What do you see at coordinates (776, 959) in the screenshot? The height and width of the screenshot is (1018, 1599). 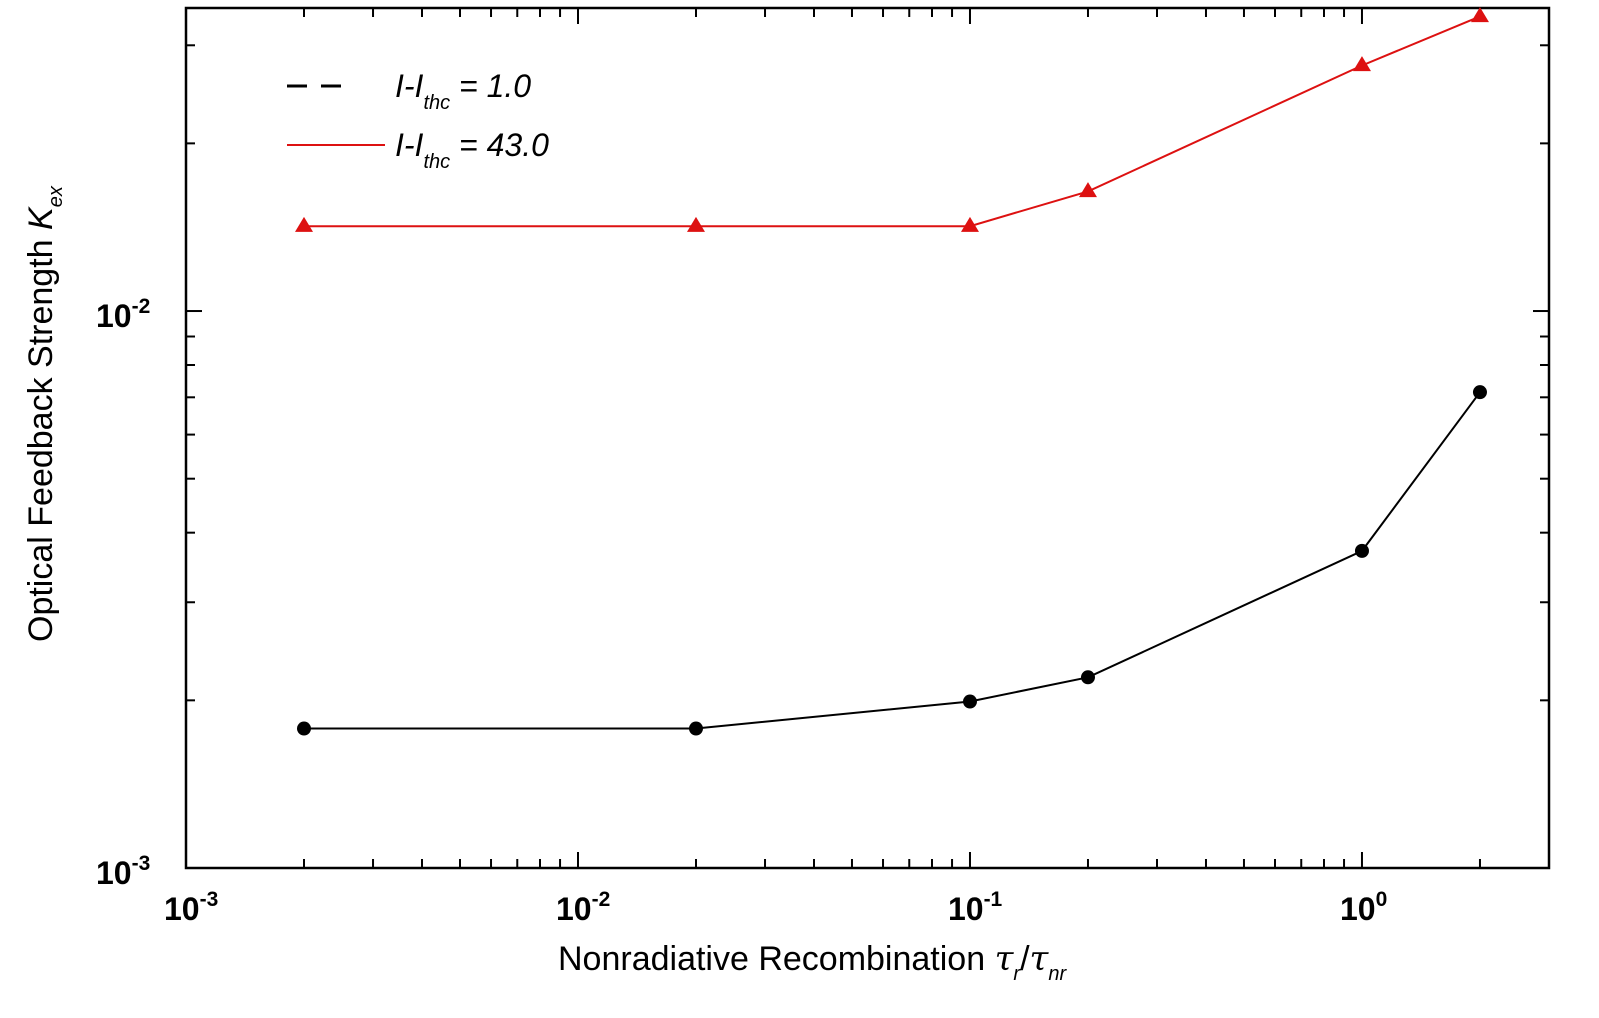 I see `x-axis-title-main: Nonradiative Recombination` at bounding box center [776, 959].